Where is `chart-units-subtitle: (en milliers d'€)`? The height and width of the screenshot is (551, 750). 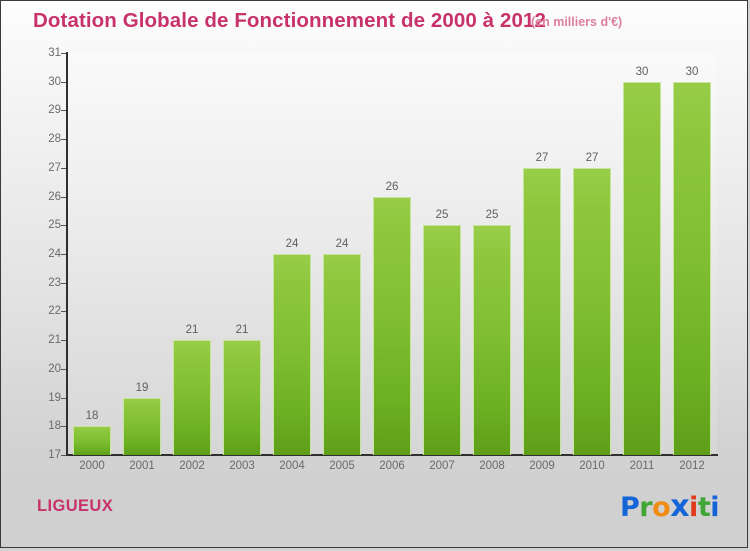
chart-units-subtitle: (en milliers d'€) is located at coordinates (577, 22).